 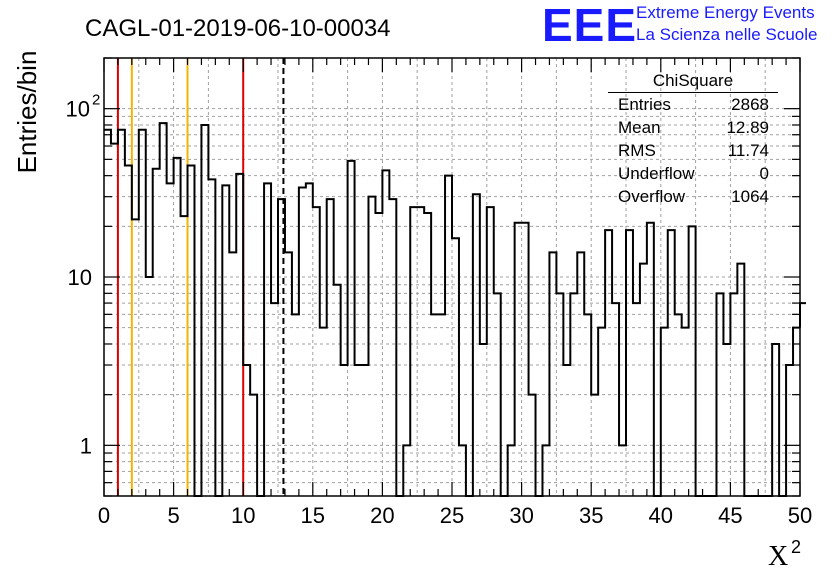 I want to click on stats-title: ChiSquare, so click(x=693, y=80).